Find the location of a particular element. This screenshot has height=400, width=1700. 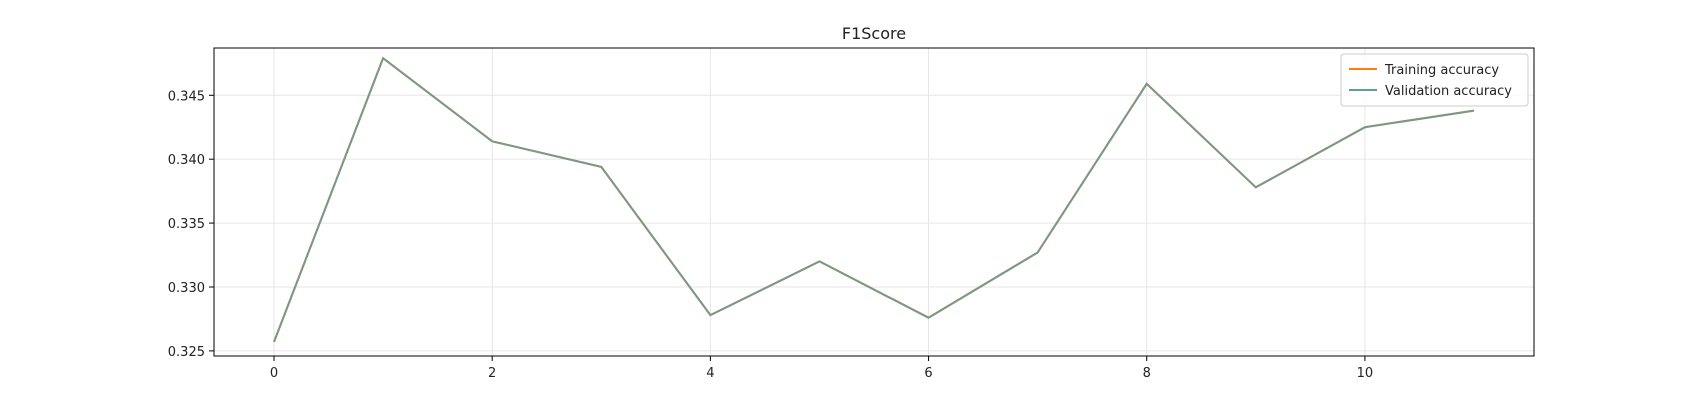

legend-label: Validation accuracy is located at coordinates (1448, 91).